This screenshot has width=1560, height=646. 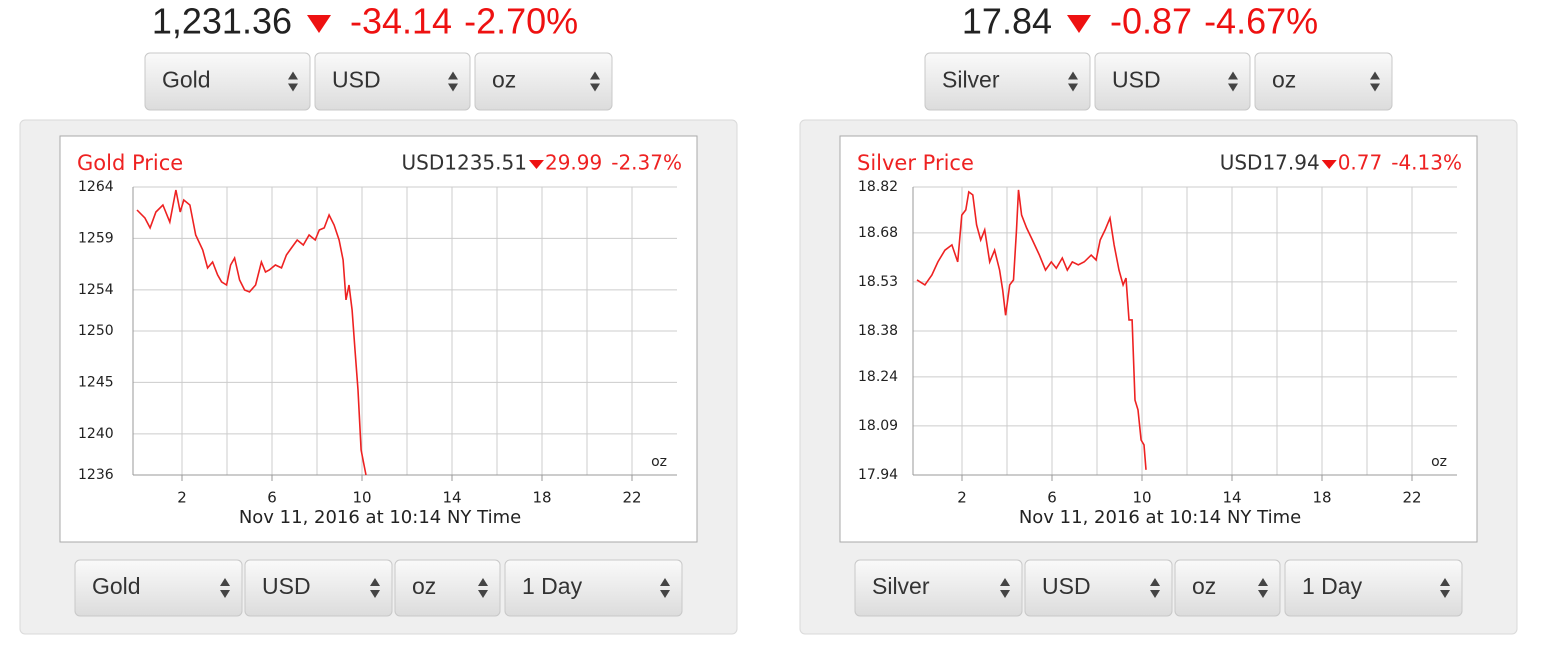 What do you see at coordinates (878, 426) in the screenshot?
I see `y-tick-label: 18.09` at bounding box center [878, 426].